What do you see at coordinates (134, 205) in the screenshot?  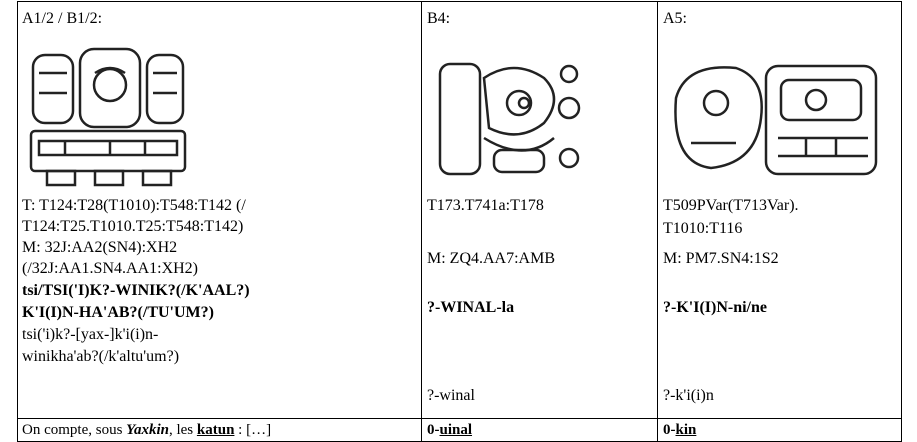 I see `catalog-line: T: T124:T28(T1010):T548:T142 (/` at bounding box center [134, 205].